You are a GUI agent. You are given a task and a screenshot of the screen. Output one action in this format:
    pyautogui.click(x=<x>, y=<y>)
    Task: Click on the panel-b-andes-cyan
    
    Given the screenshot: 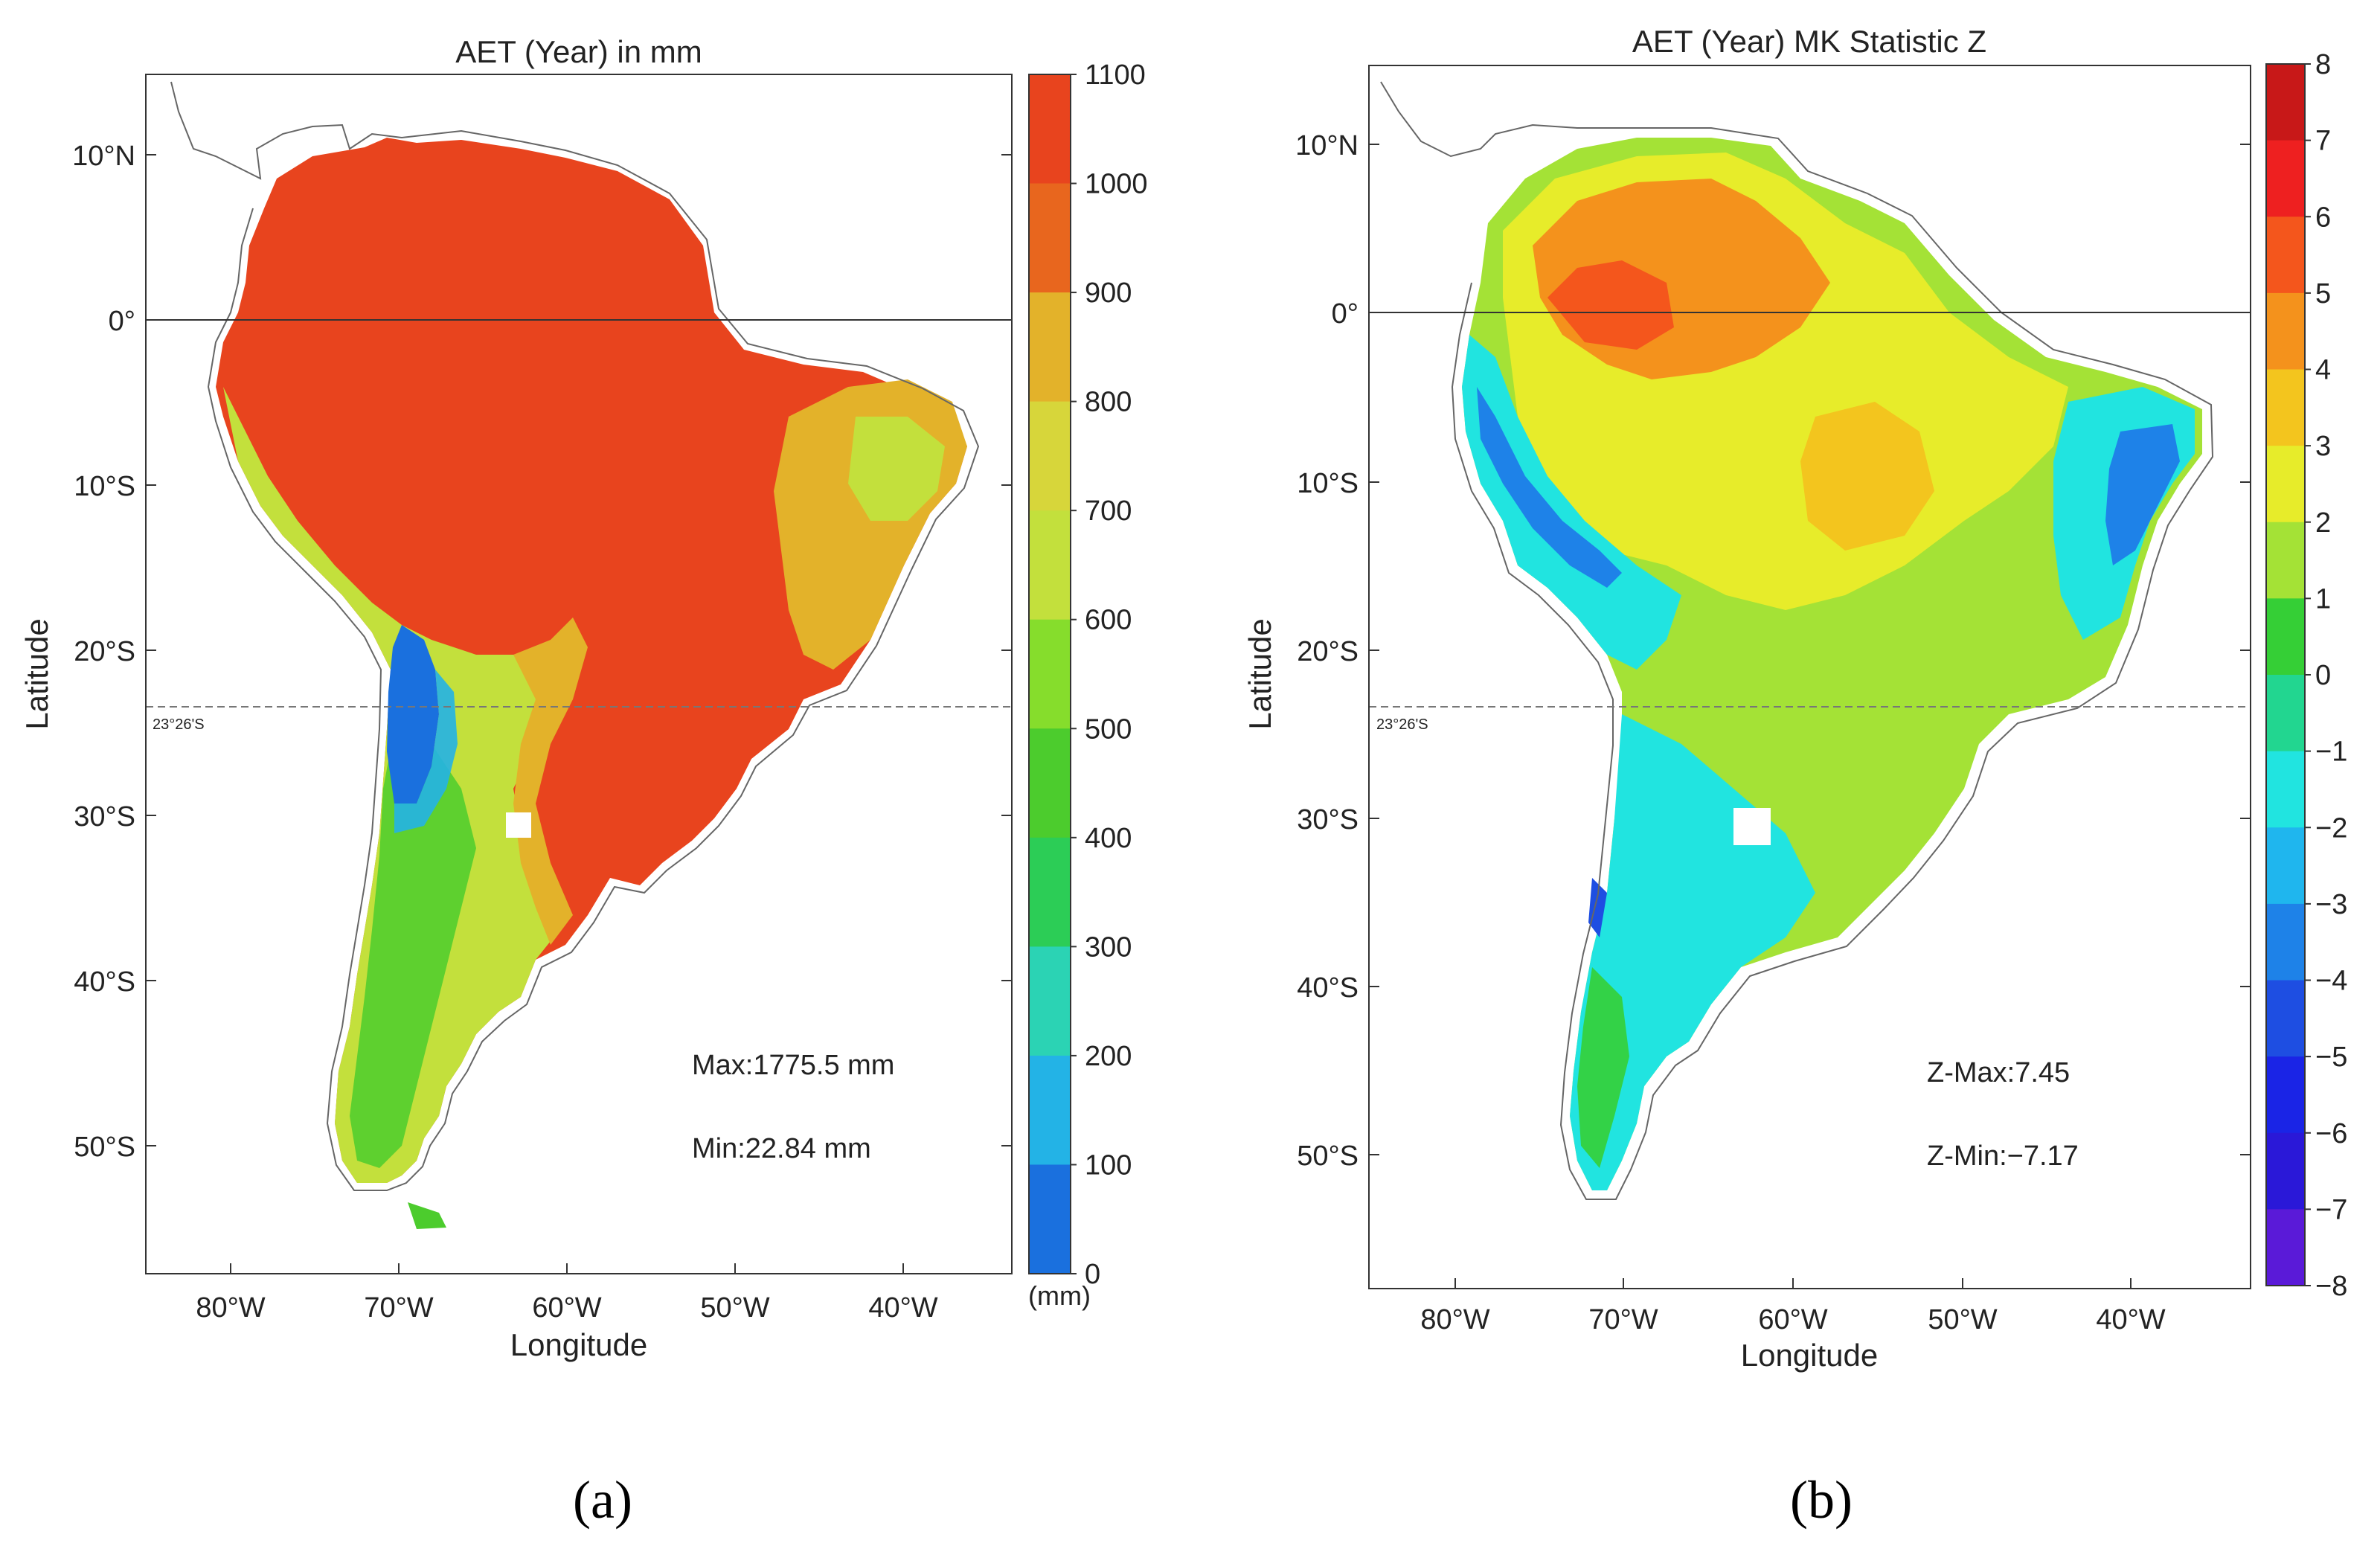 What is the action you would take?
    pyautogui.click(x=1571, y=502)
    